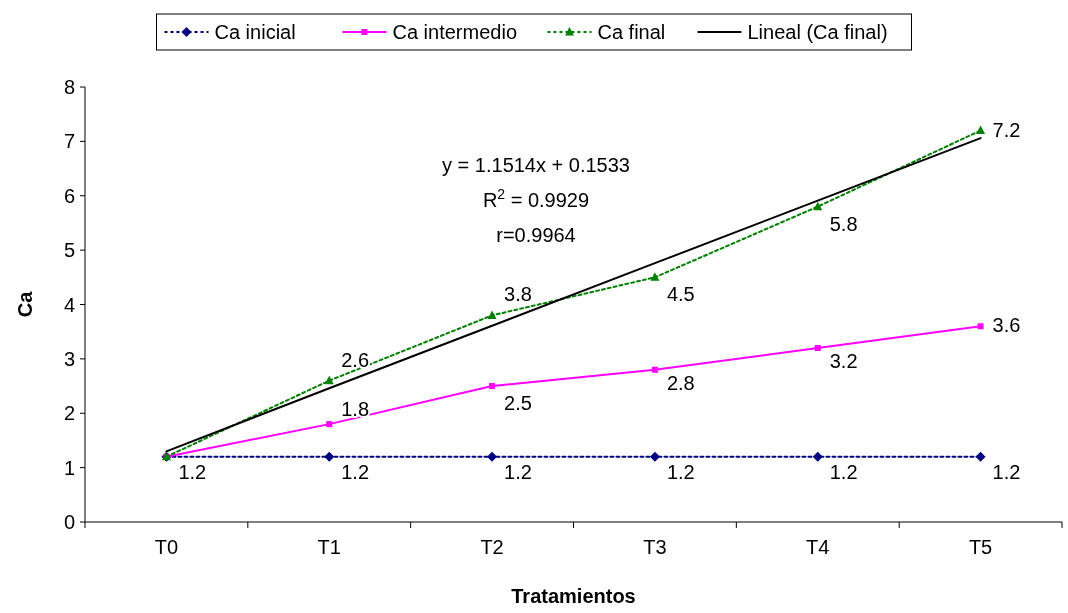  Describe the element at coordinates (536, 235) in the screenshot. I see `annotation: r=0.9964` at that location.